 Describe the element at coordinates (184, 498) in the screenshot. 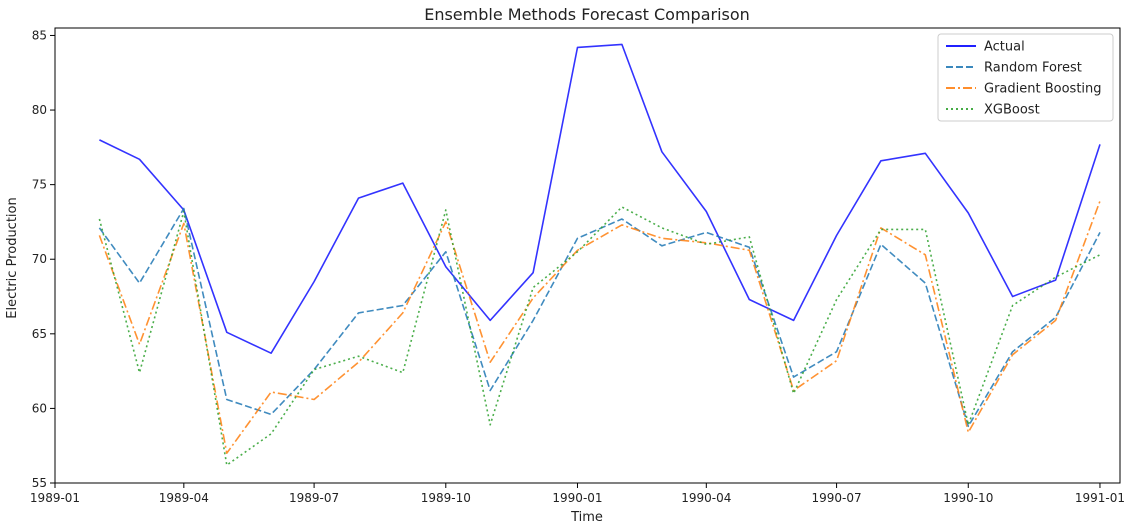

I see `x-tick-label: 1989-04` at that location.